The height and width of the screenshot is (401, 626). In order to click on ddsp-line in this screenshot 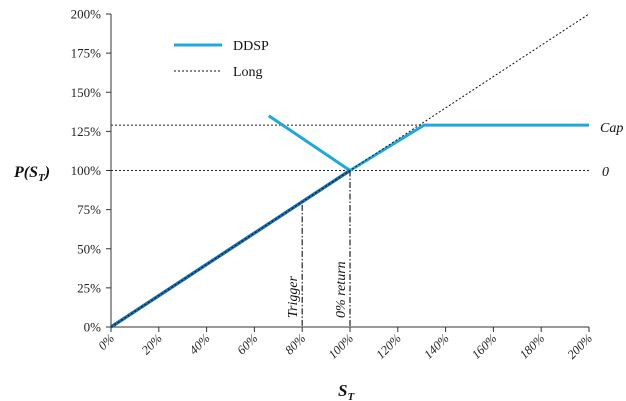, I will do `click(309, 143)`.